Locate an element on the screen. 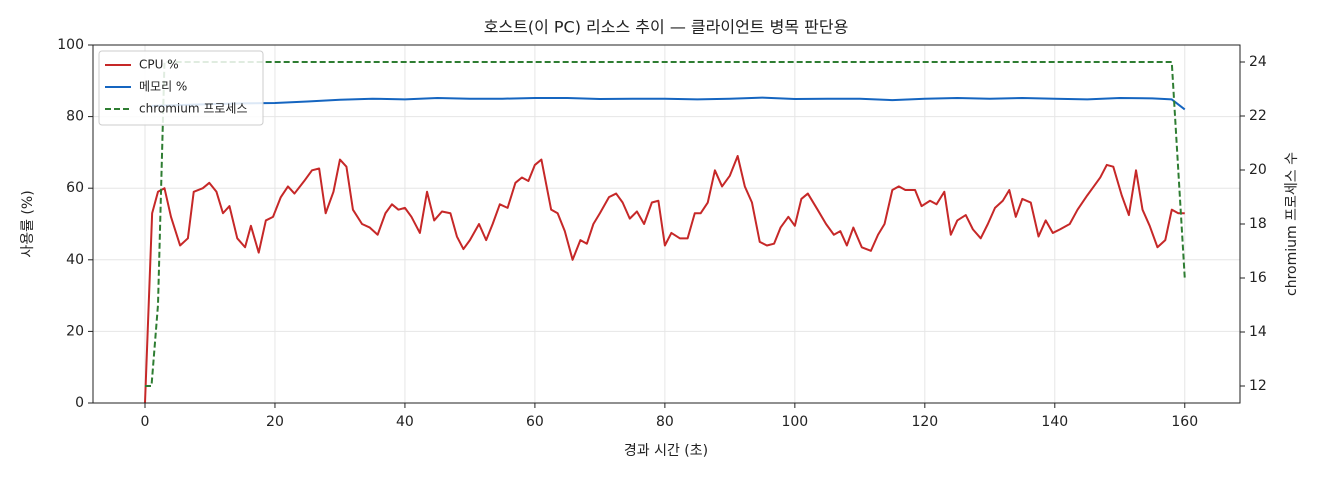  legend-label: chromium 프로세스 is located at coordinates (193, 109).